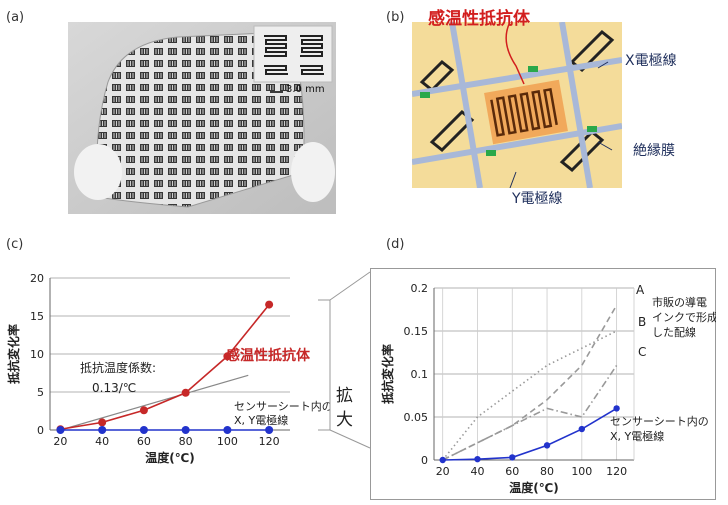 The image size is (728, 505). I want to click on panel-label-a: (a), so click(15, 17).